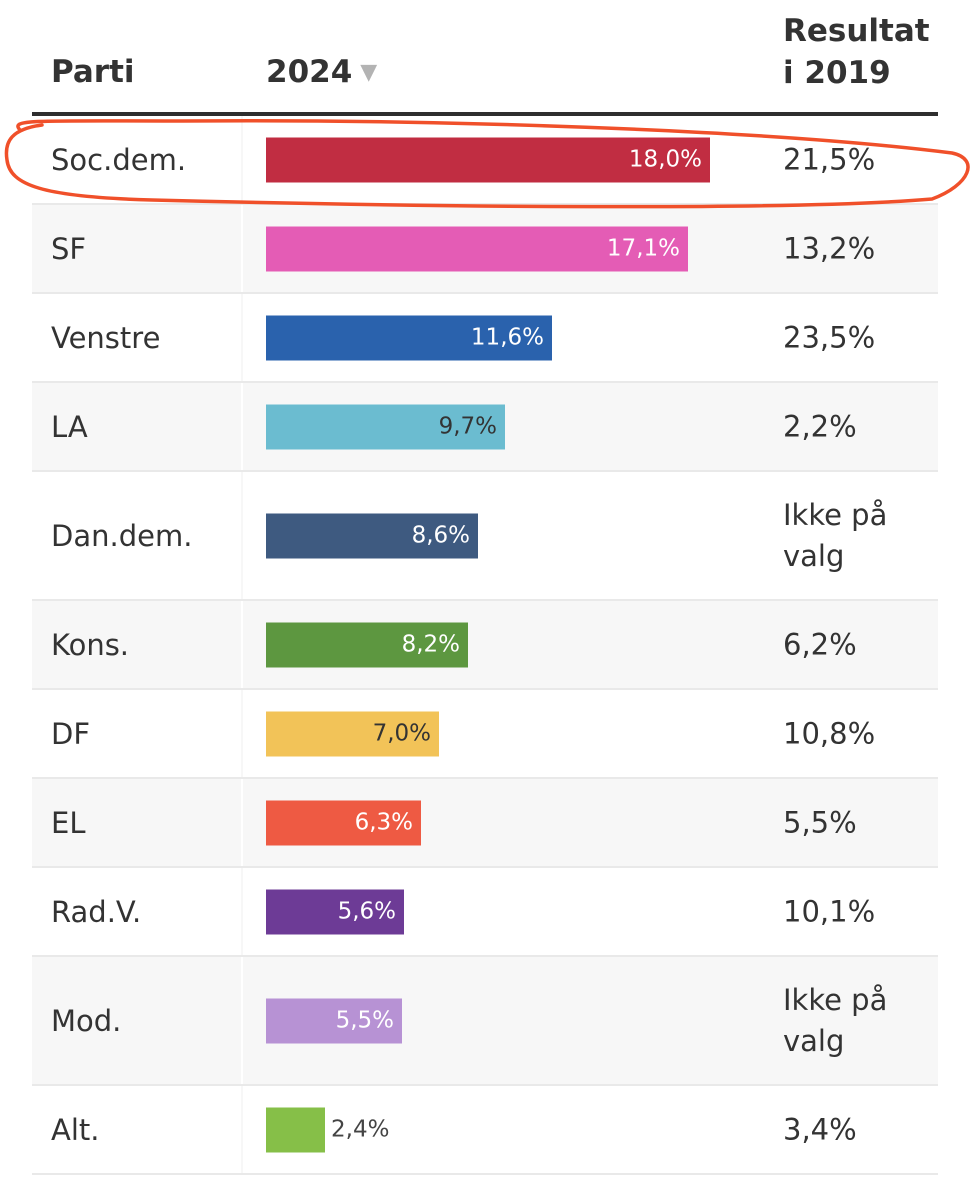 Image resolution: width=972 pixels, height=1200 pixels. I want to click on table-row: Venstre 11,6% 23,5%, so click(485, 338).